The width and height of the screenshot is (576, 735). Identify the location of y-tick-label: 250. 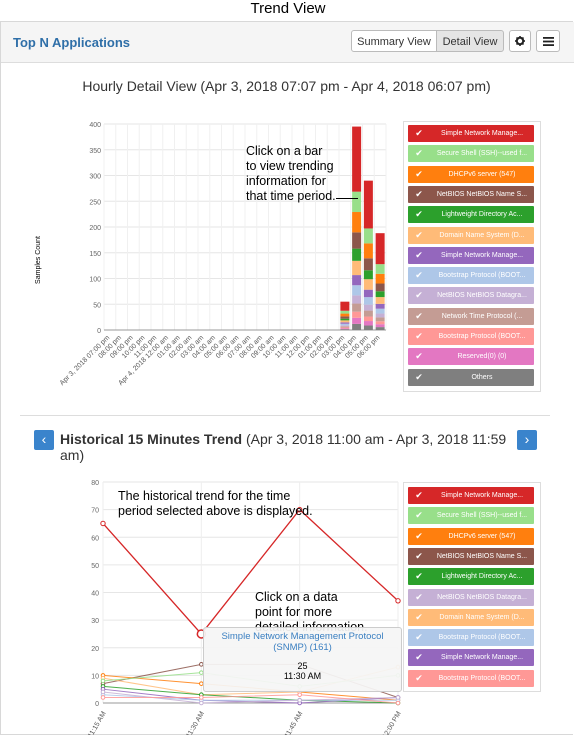
(95, 202).